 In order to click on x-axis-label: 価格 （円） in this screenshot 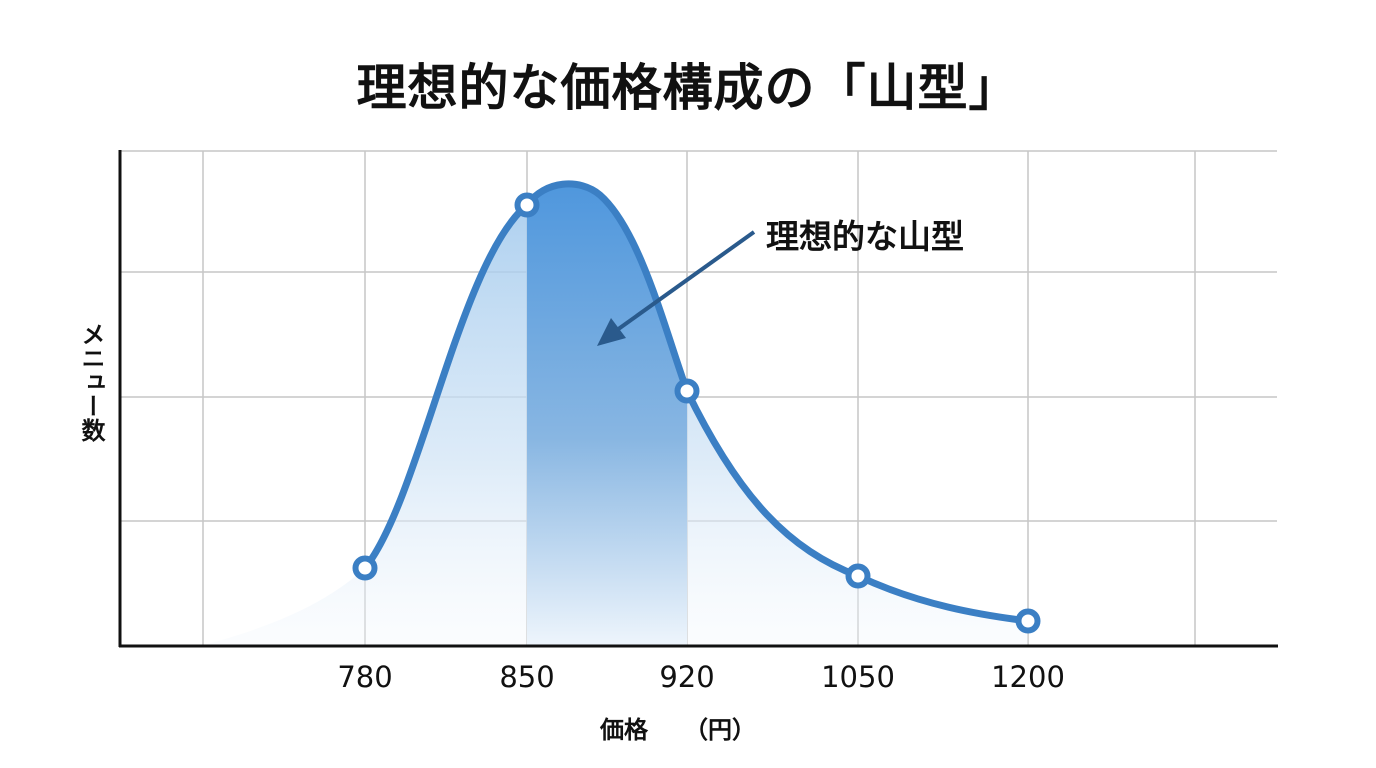, I will do `click(678, 730)`.